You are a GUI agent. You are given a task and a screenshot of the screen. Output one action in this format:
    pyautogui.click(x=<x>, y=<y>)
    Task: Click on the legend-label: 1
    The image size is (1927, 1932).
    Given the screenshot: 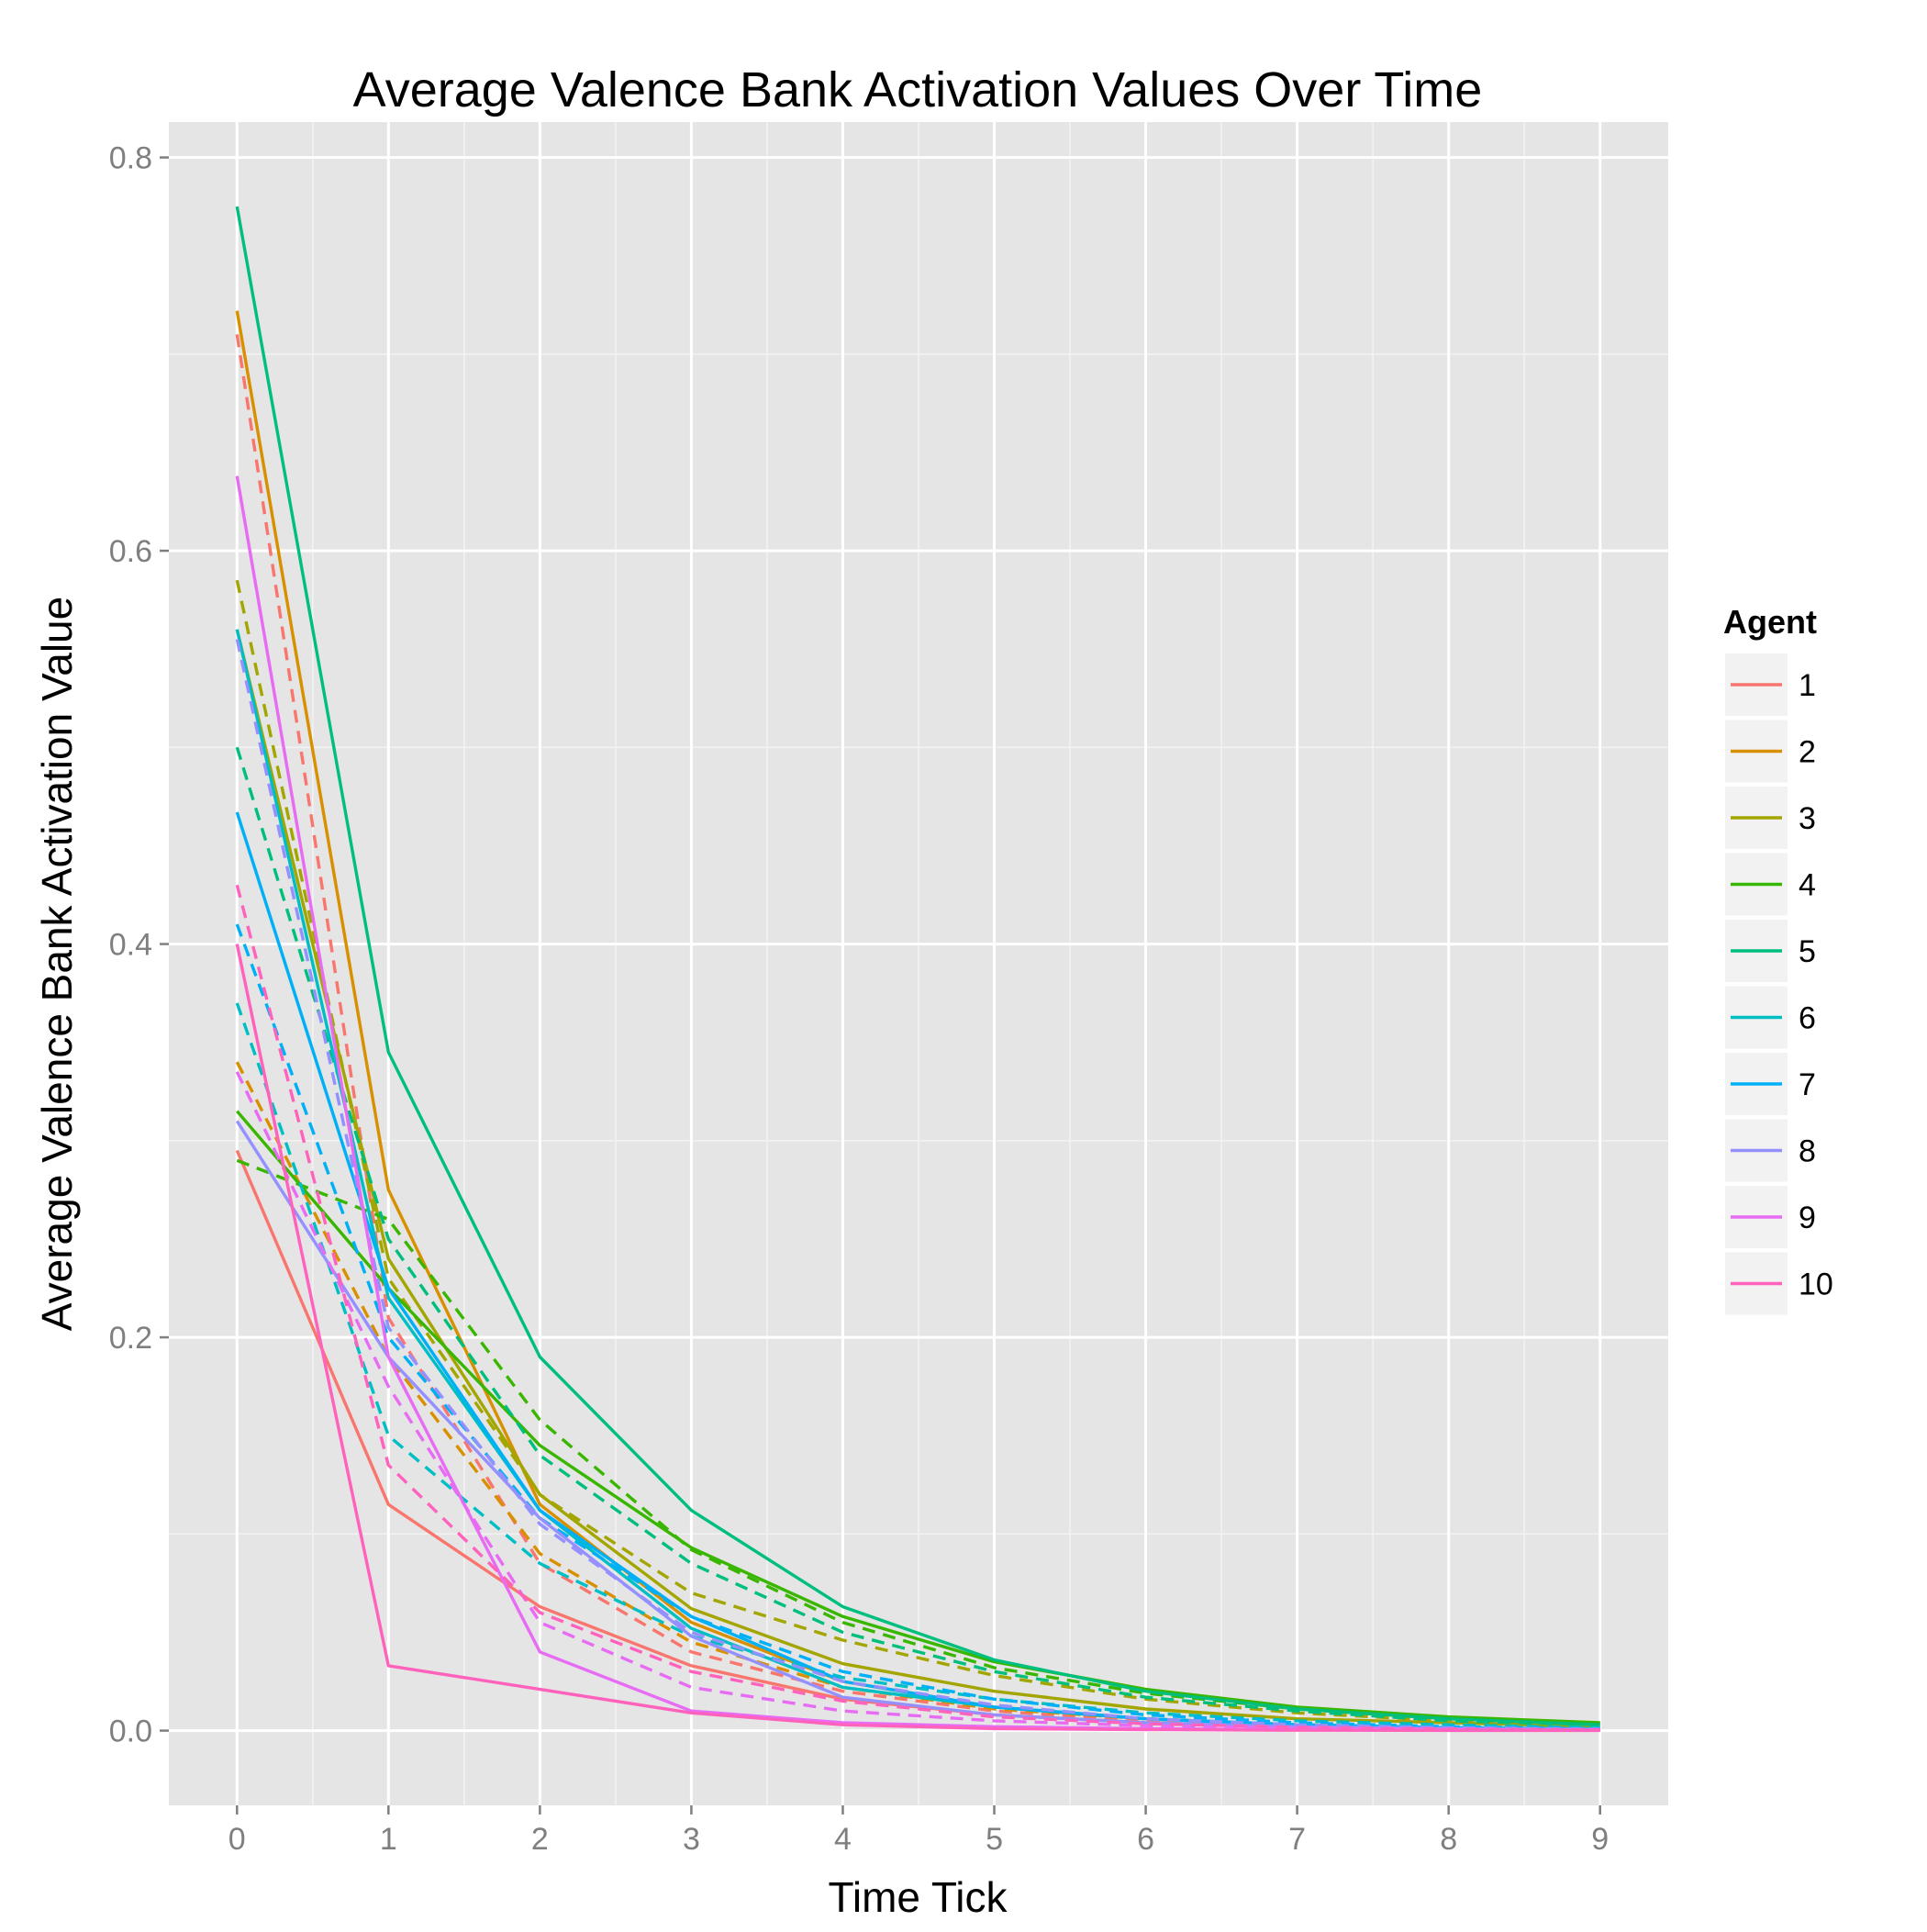 What is the action you would take?
    pyautogui.click(x=1807, y=685)
    